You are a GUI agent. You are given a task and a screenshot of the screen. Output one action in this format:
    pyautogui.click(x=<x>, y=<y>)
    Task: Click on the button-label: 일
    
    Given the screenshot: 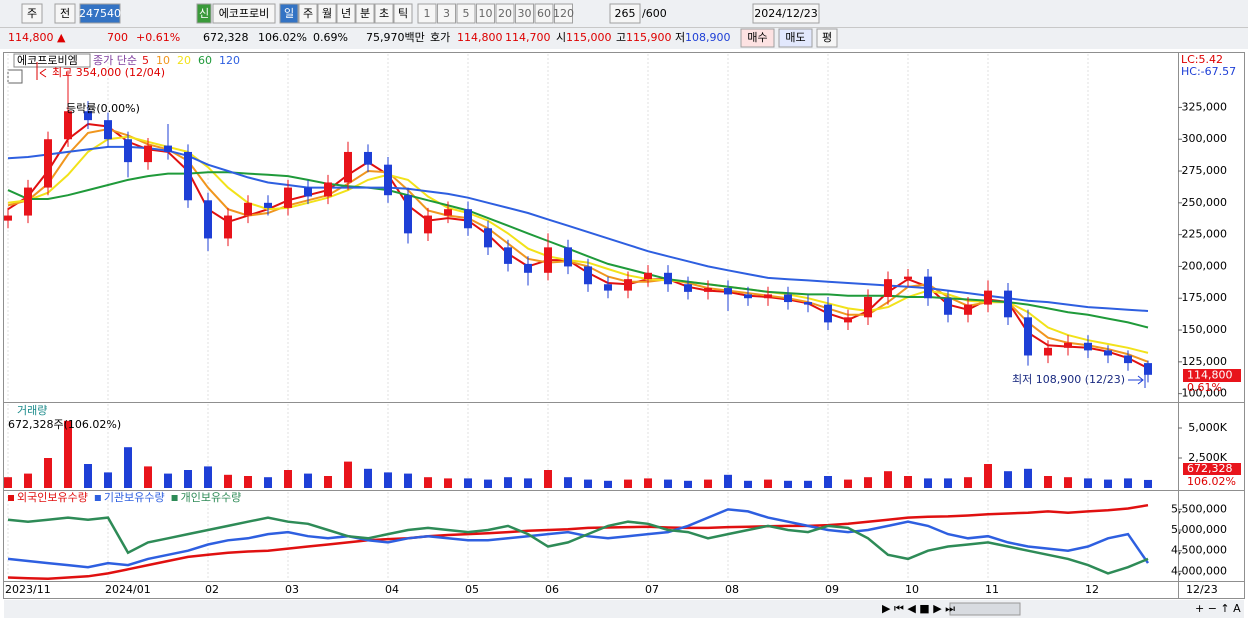 What is the action you would take?
    pyautogui.click(x=289, y=13)
    